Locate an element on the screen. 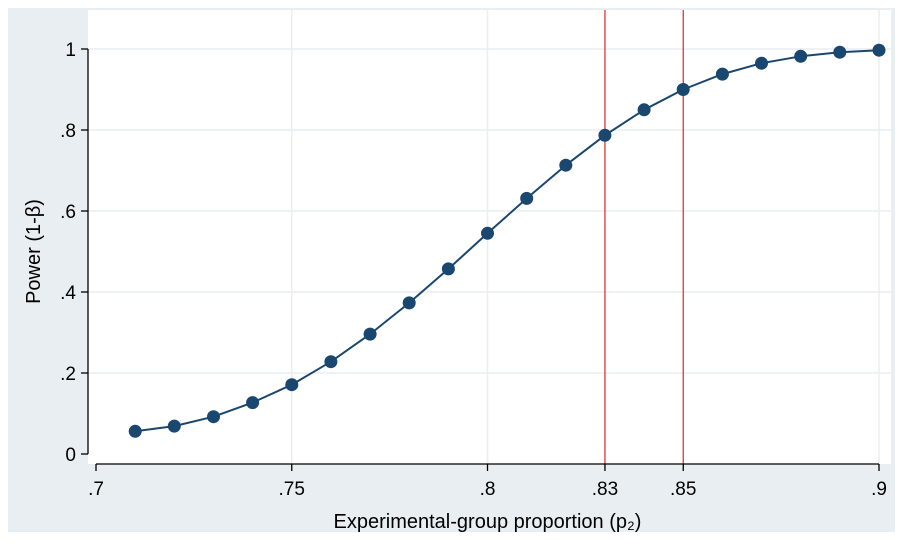 Image resolution: width=903 pixels, height=545 pixels. y-tick-label: 0 is located at coordinates (70, 455).